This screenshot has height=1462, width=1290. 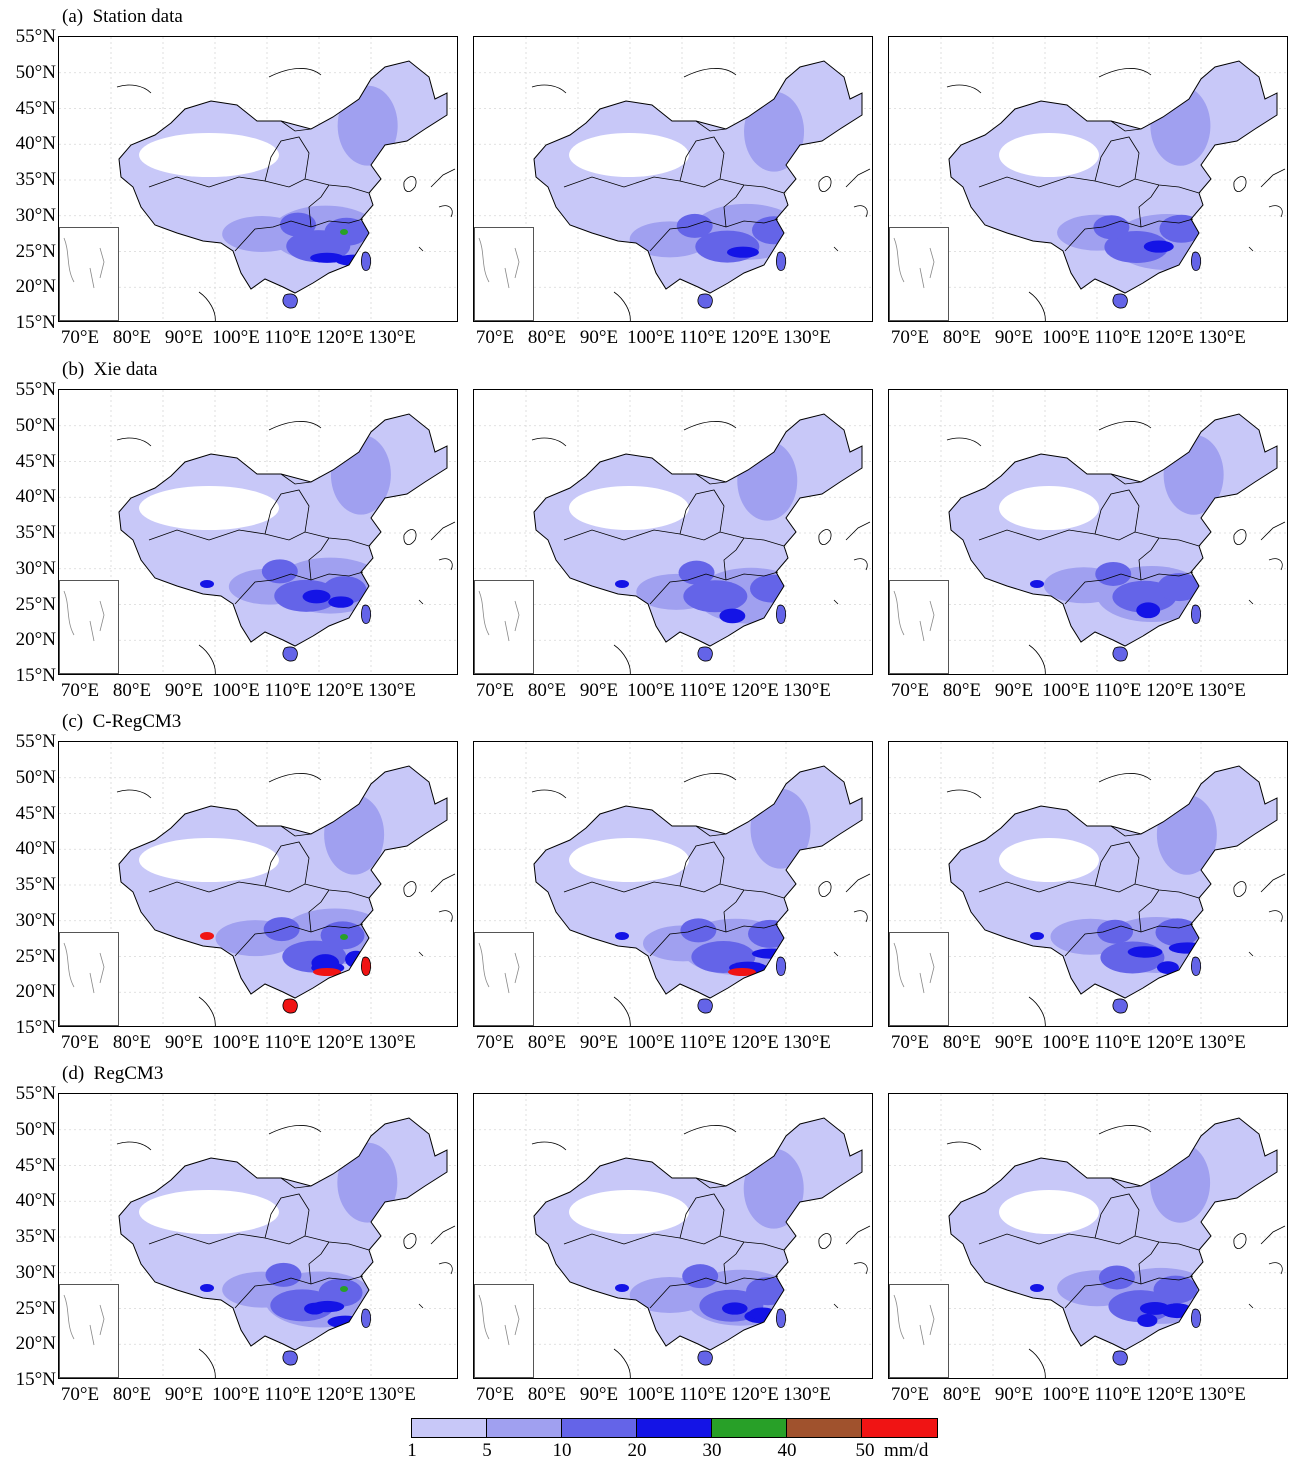 I want to click on precipitation-map, so click(x=258, y=884).